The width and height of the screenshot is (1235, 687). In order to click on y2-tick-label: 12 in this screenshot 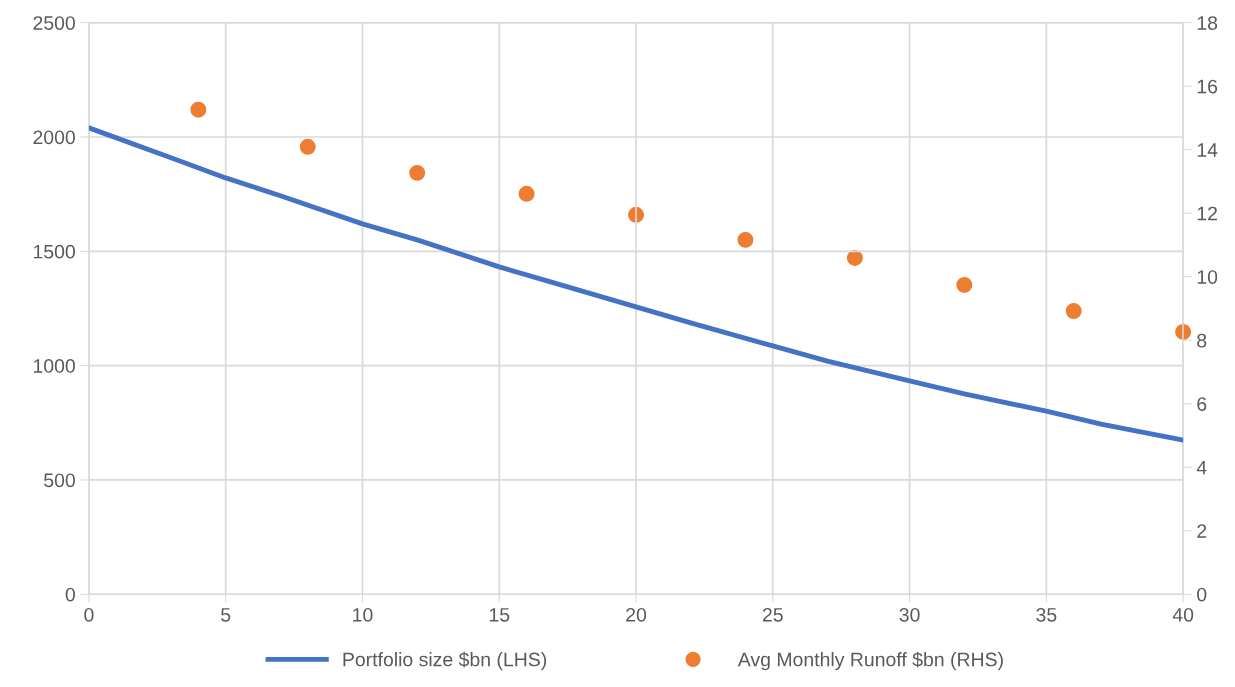, I will do `click(1207, 213)`.